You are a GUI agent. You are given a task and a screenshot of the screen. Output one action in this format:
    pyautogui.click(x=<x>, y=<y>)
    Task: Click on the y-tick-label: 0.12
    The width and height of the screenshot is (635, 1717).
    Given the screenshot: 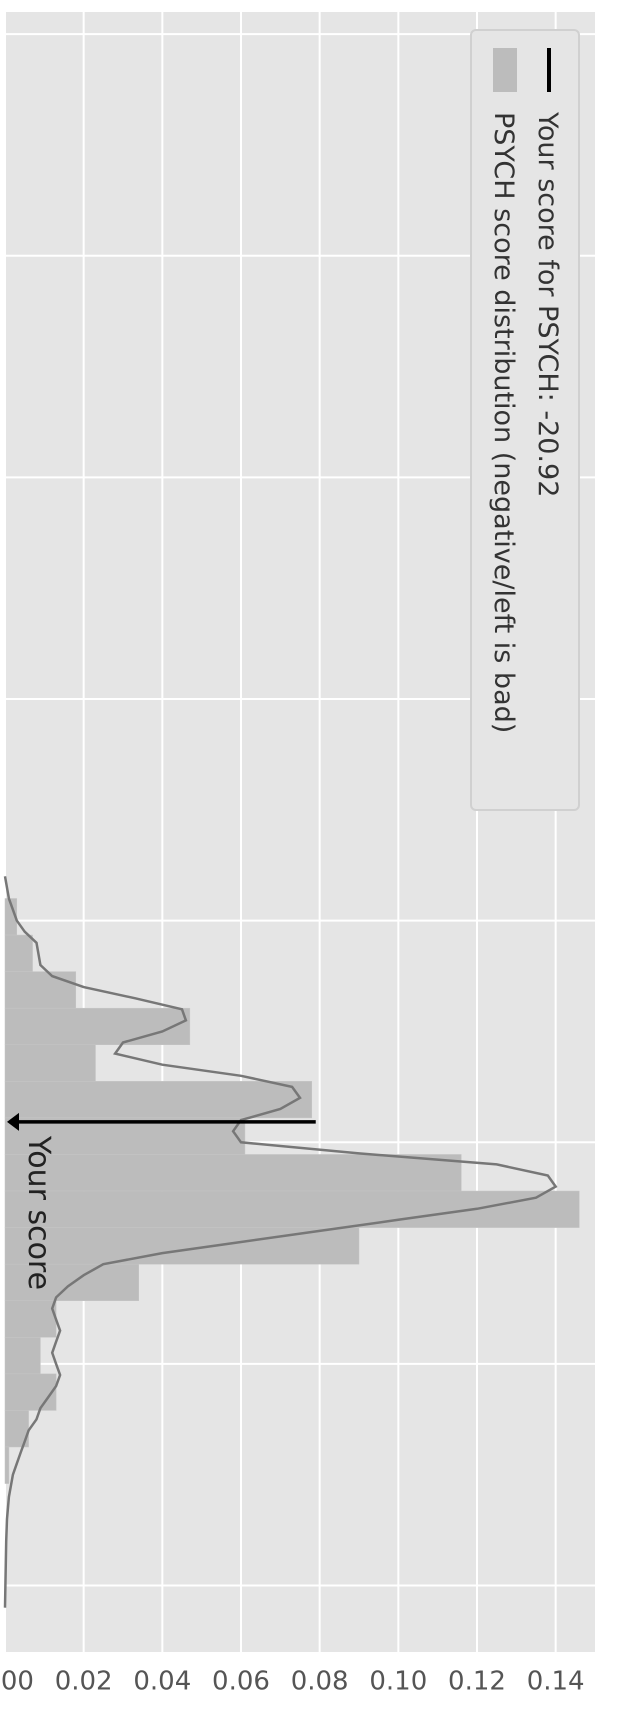 What is the action you would take?
    pyautogui.click(x=477, y=1682)
    